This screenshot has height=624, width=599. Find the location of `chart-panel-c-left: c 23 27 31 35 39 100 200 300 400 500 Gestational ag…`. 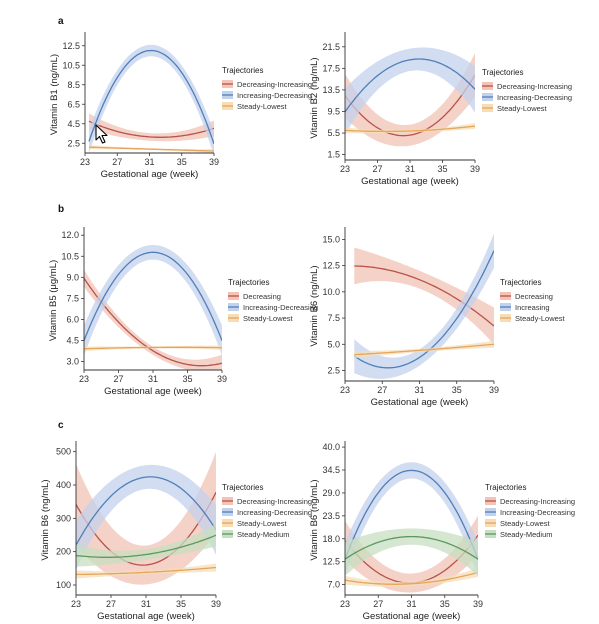

chart-panel-c-left: c 23 27 31 35 39 100 200 300 400 500 Gestational ag… is located at coordinates (176, 521).